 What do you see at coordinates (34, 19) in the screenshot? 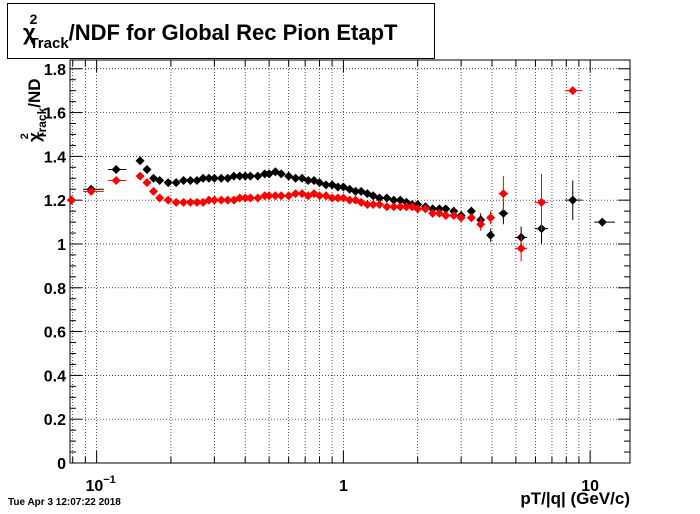
I see `chart-title-superscript: 2` at bounding box center [34, 19].